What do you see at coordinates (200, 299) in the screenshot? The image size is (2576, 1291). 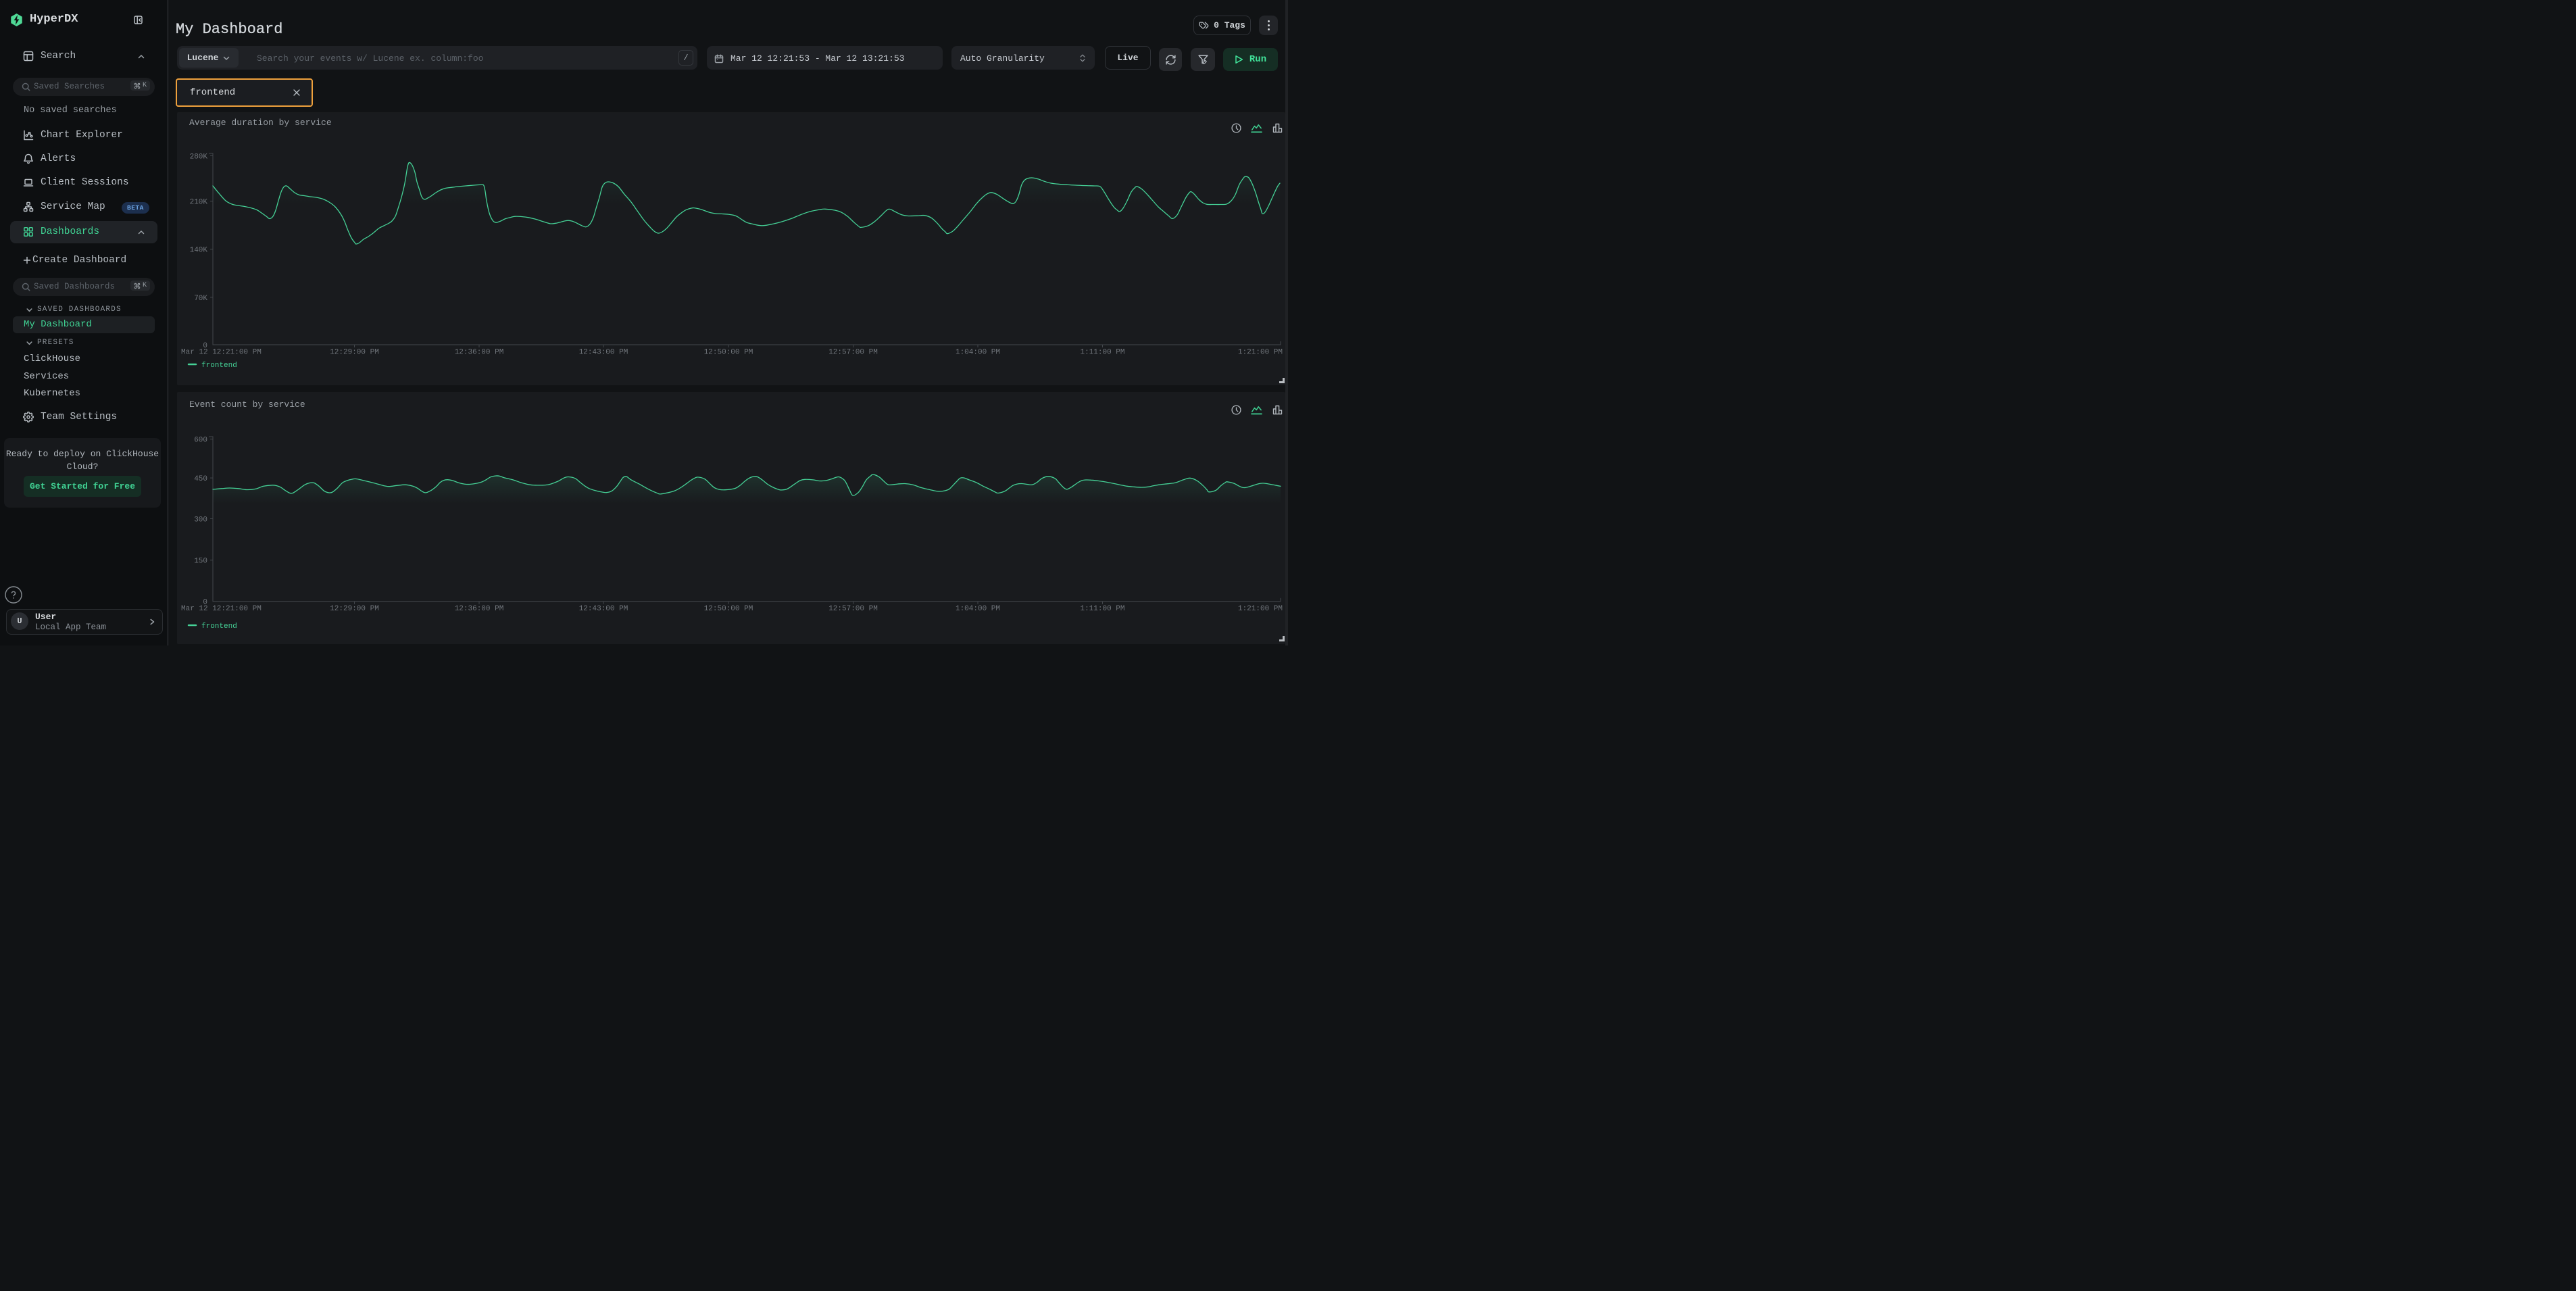 I see `svg-text: 70K` at bounding box center [200, 299].